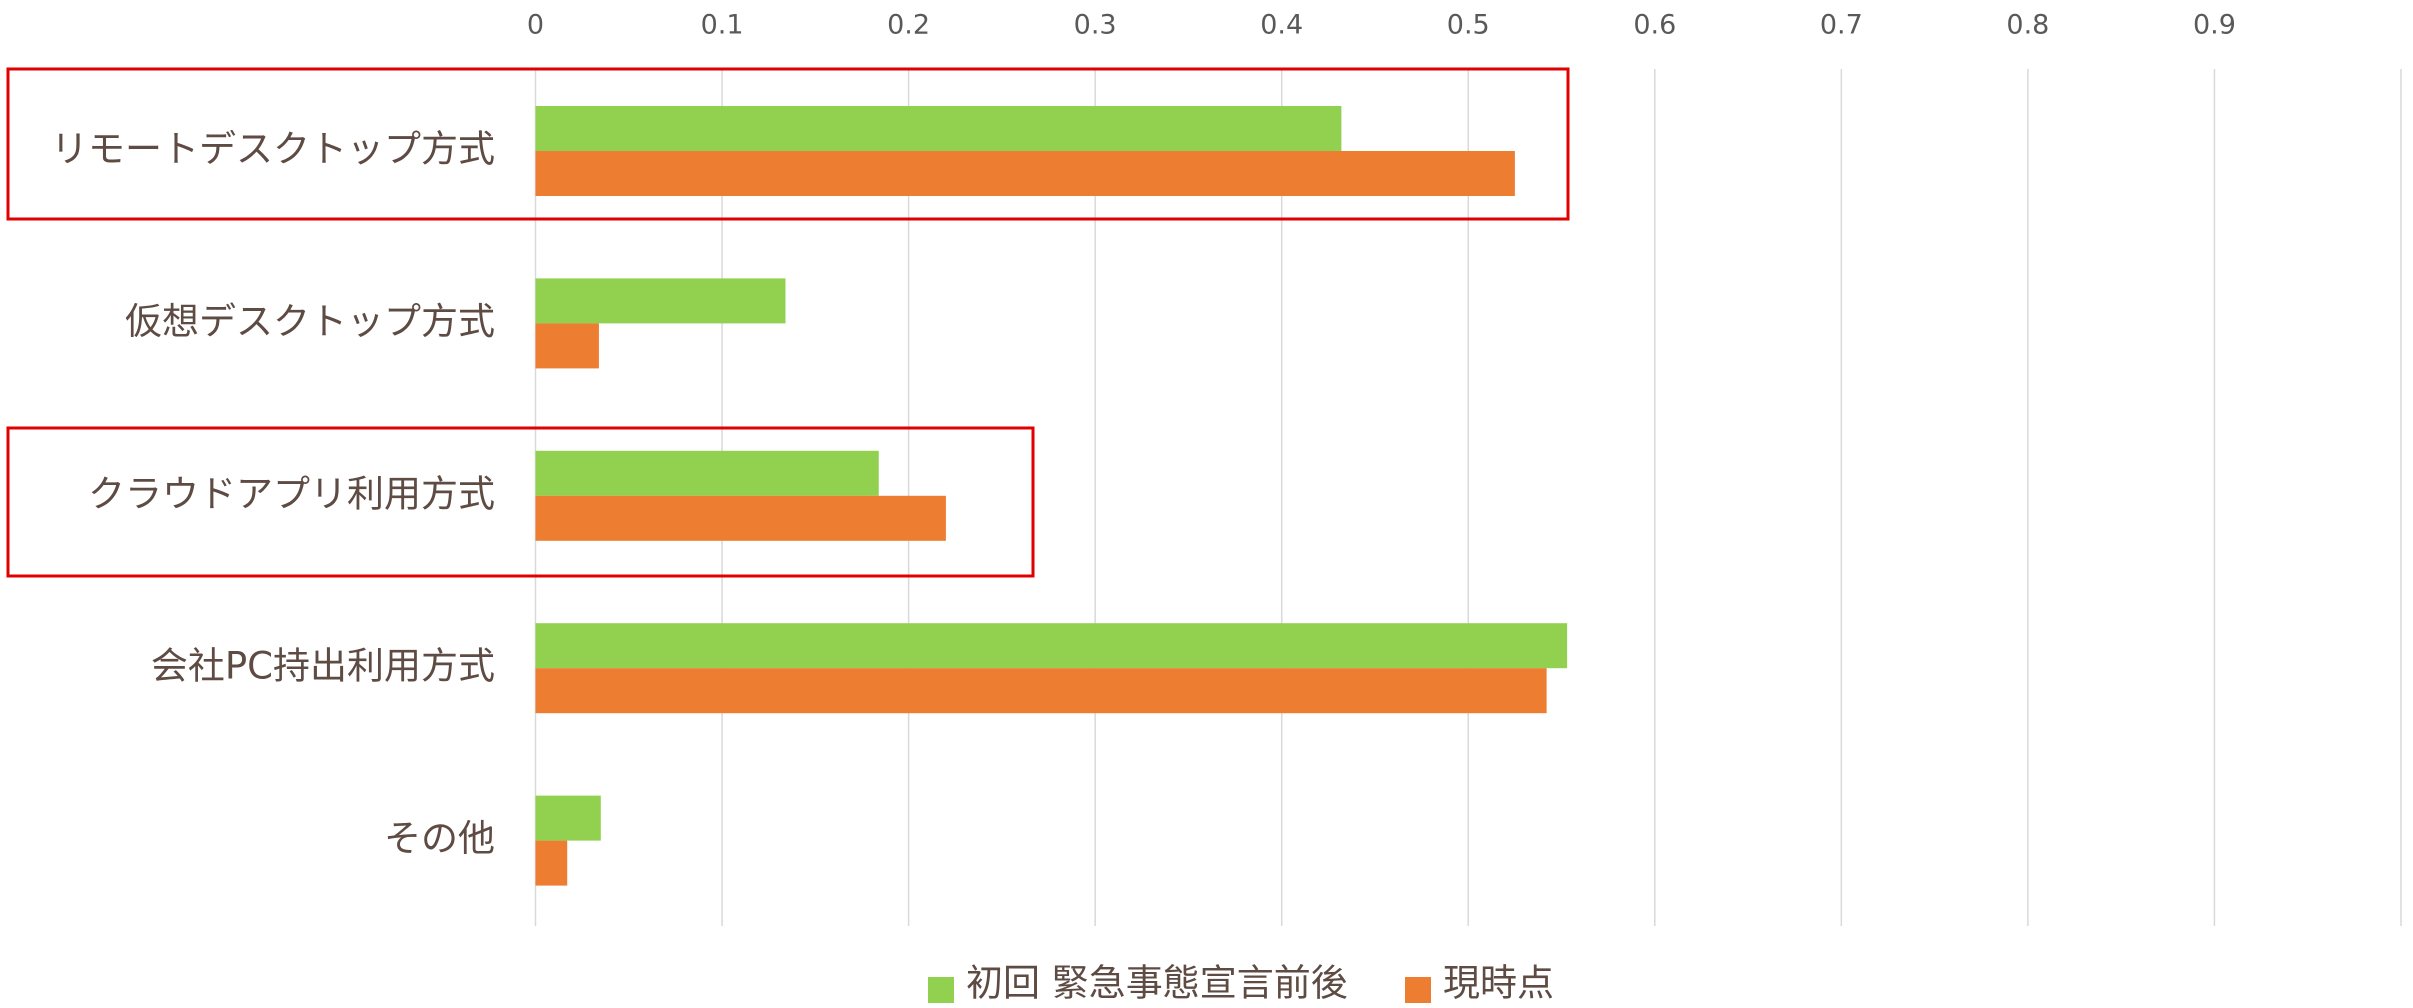 The image size is (2413, 1008). What do you see at coordinates (439, 838) in the screenshot?
I see `category-label: その他` at bounding box center [439, 838].